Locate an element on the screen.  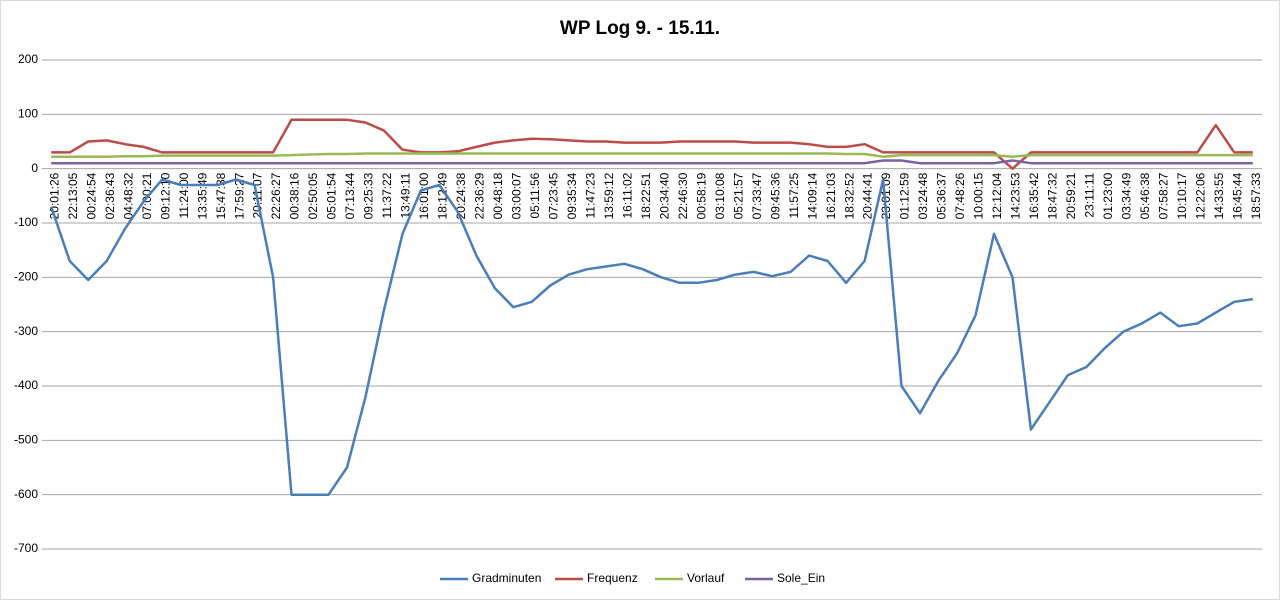
x-tick-label: 07:48:26 is located at coordinates (960, 195).